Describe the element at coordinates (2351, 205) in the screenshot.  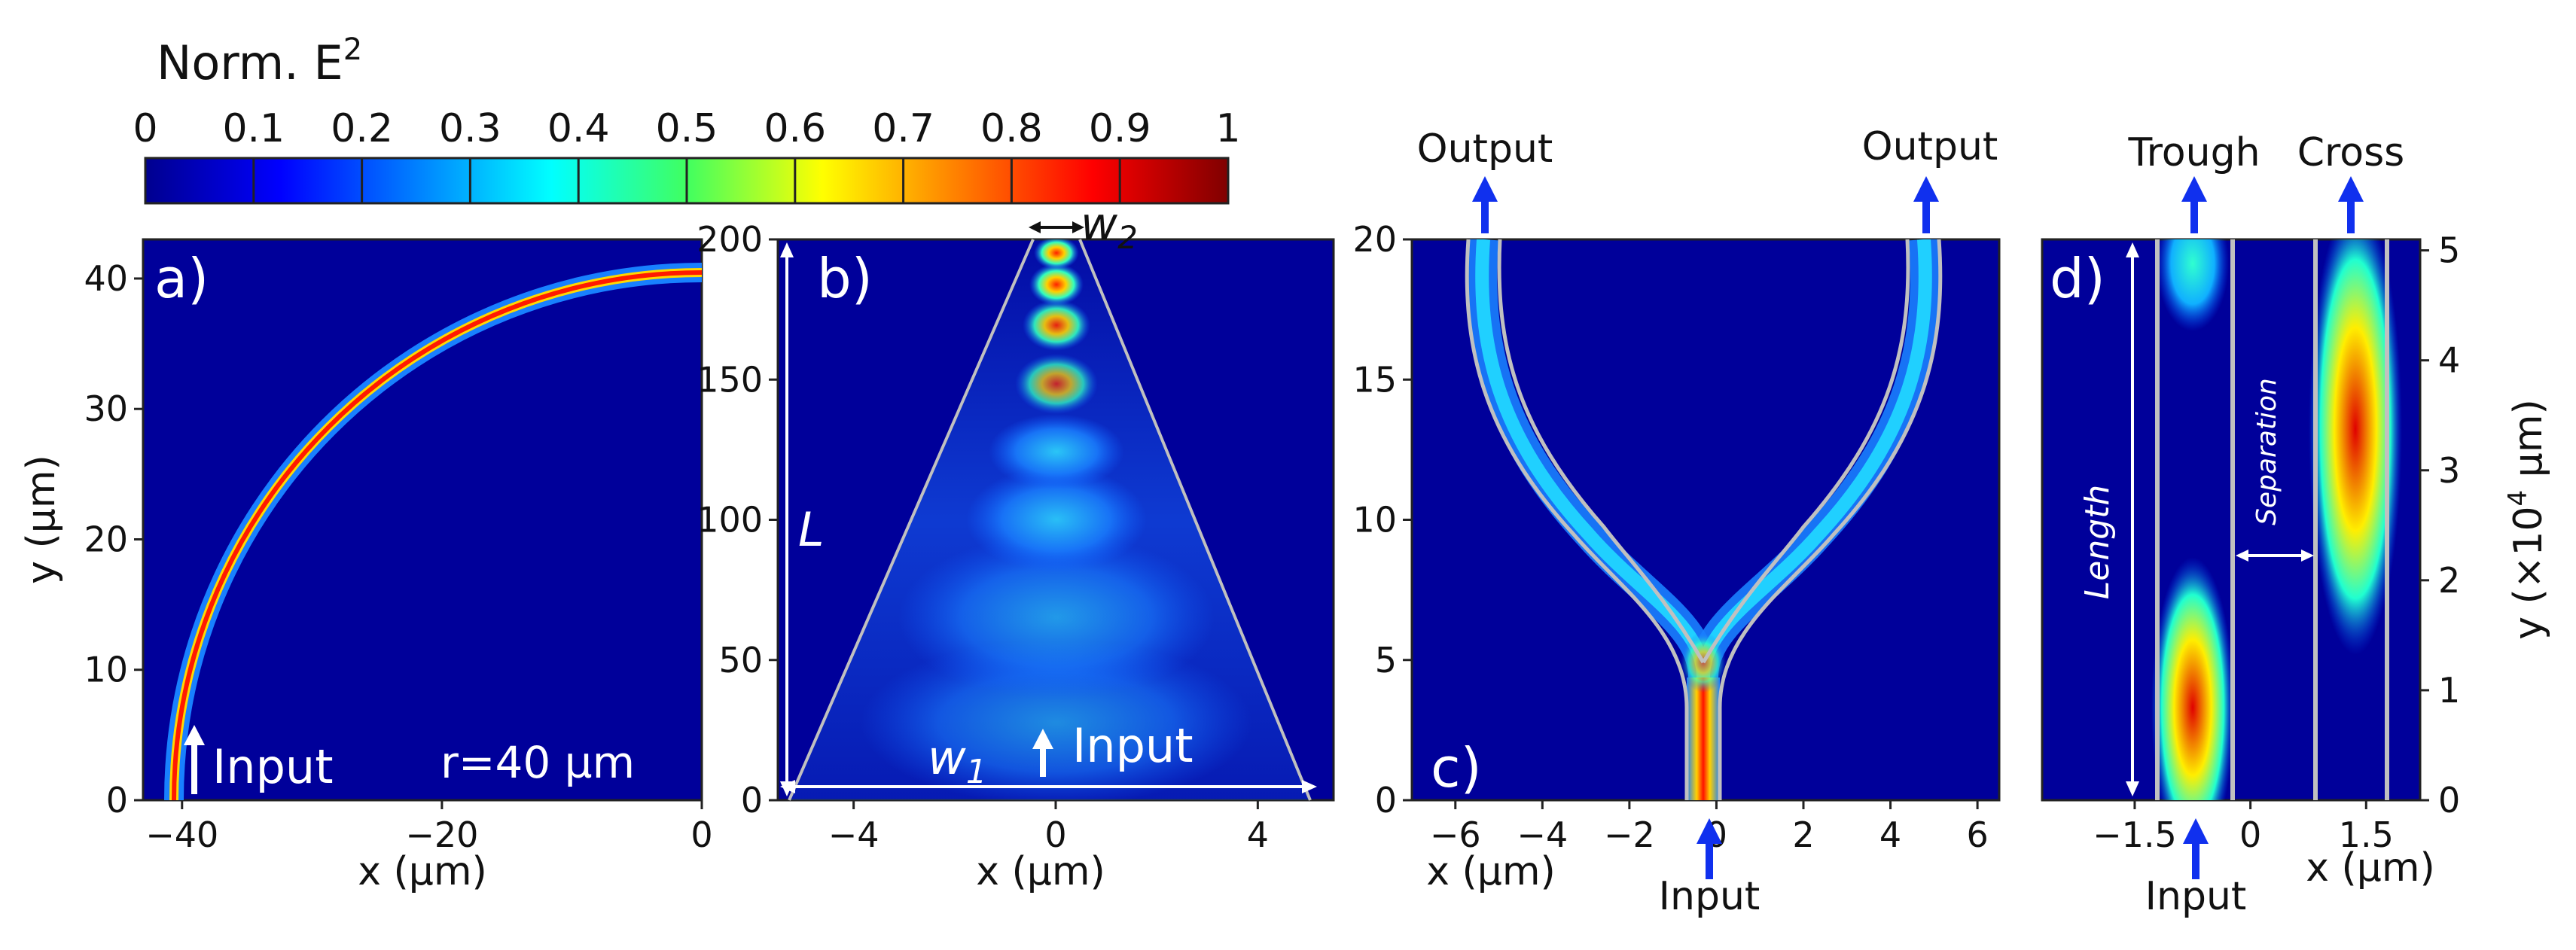
I see `panel-d-cross-arrow` at that location.